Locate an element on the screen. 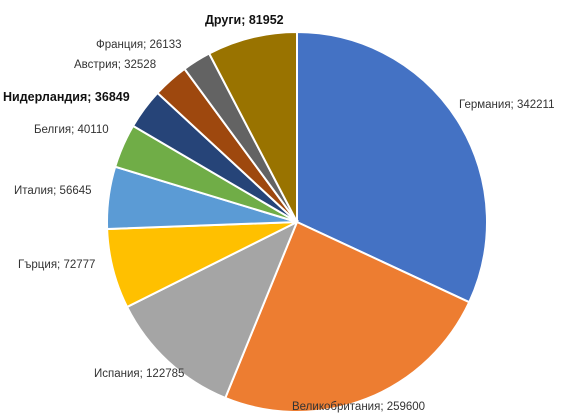  pie-data-label-10: Други; 81952 is located at coordinates (244, 20).